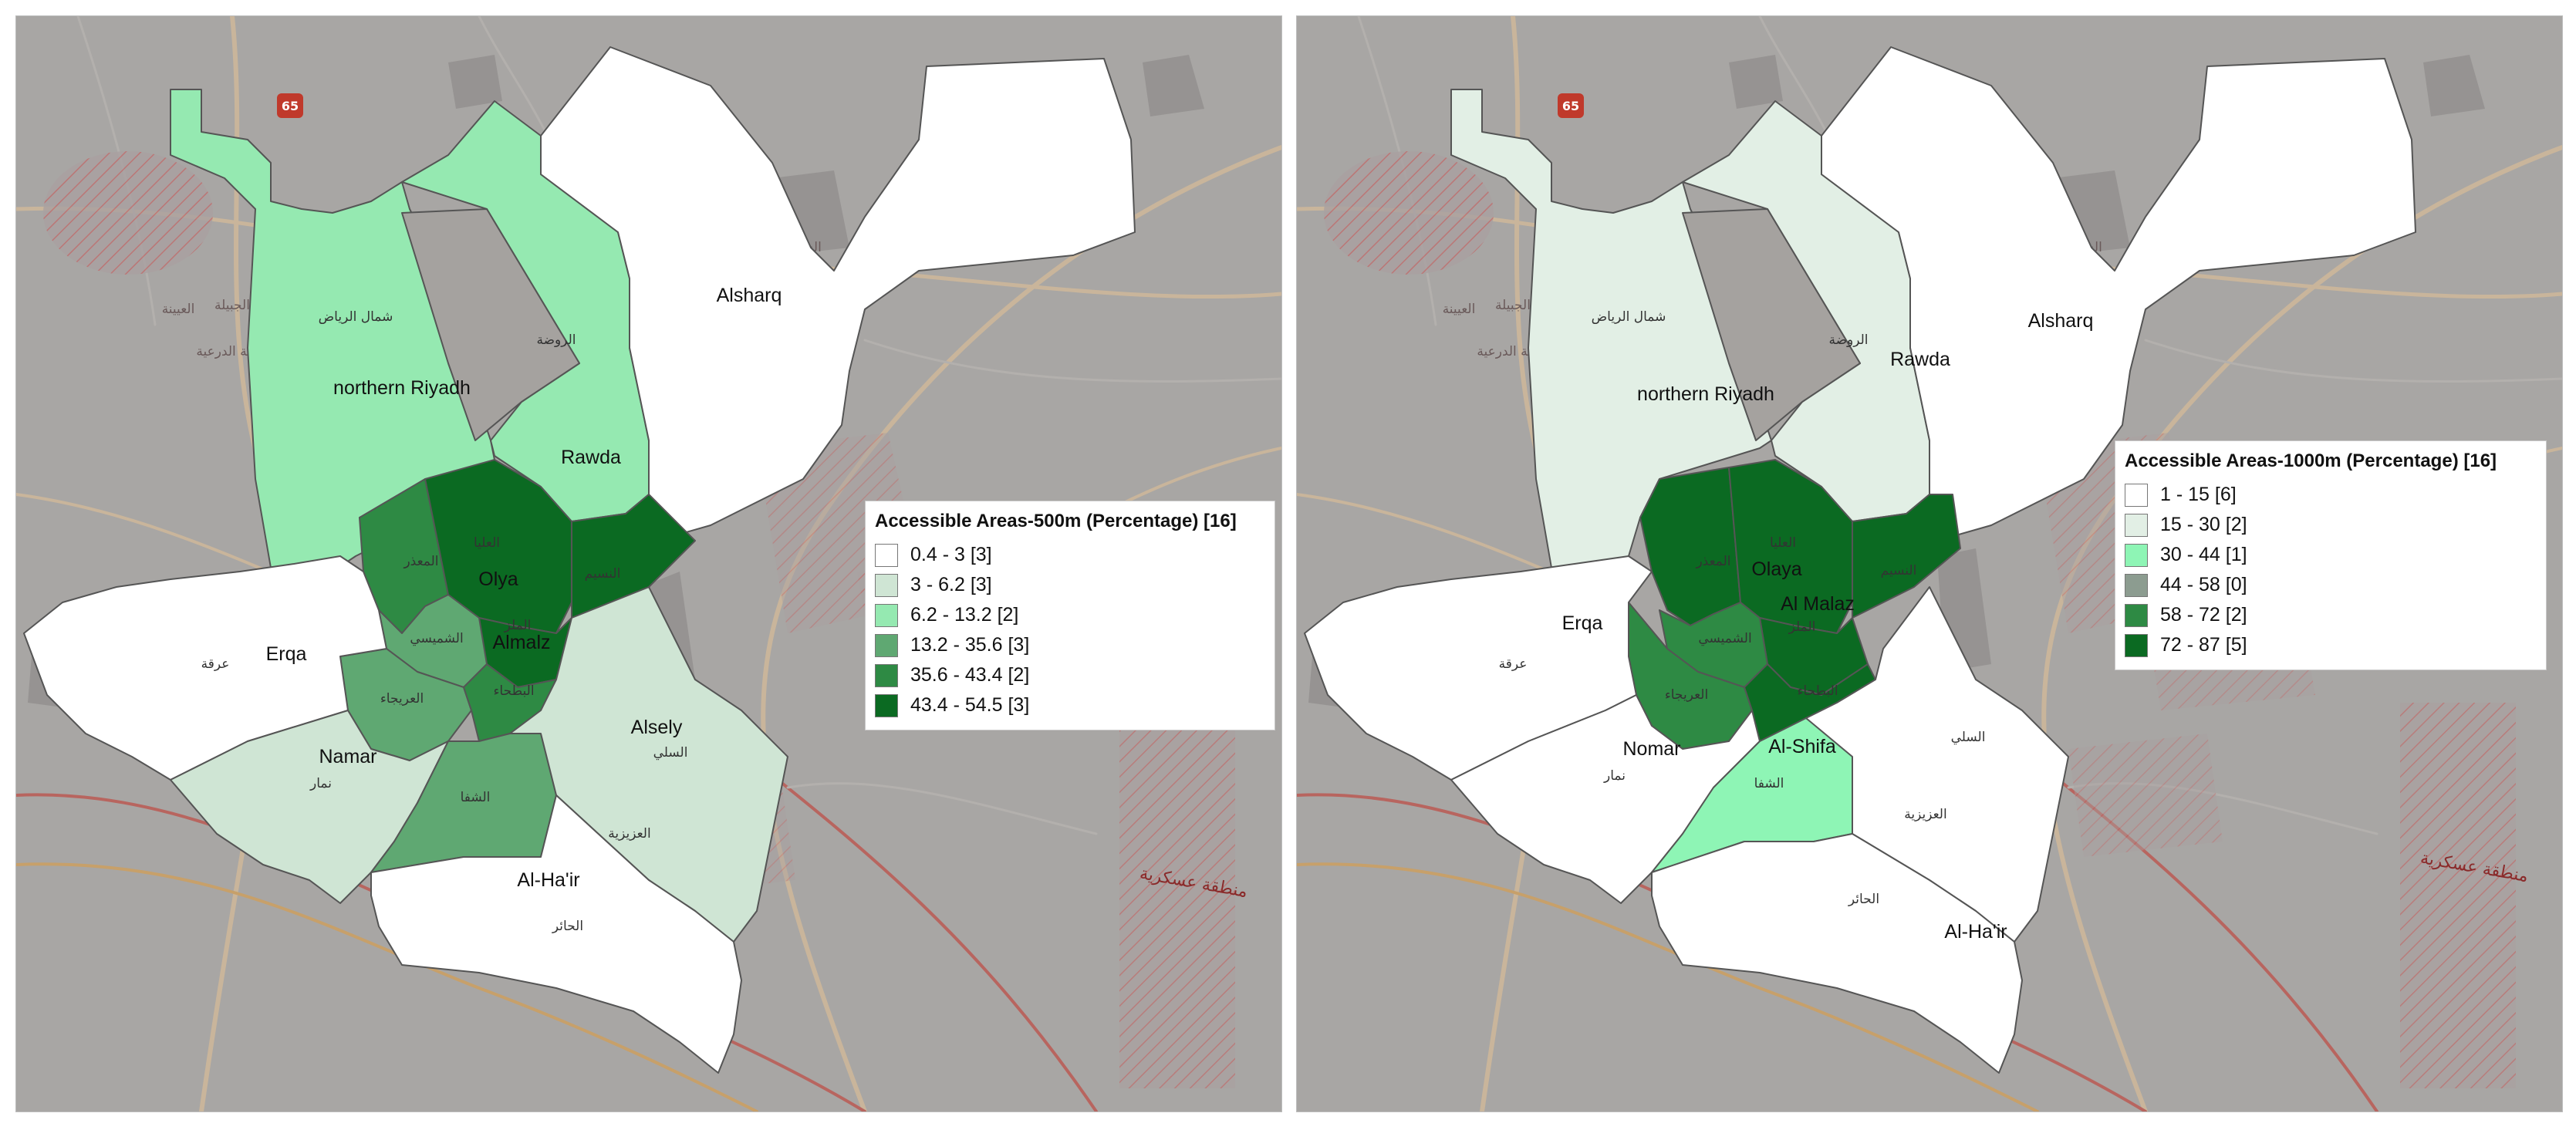 The width and height of the screenshot is (2576, 1130). What do you see at coordinates (1513, 305) in the screenshot?
I see `basemap-town-label: الجبيلة` at bounding box center [1513, 305].